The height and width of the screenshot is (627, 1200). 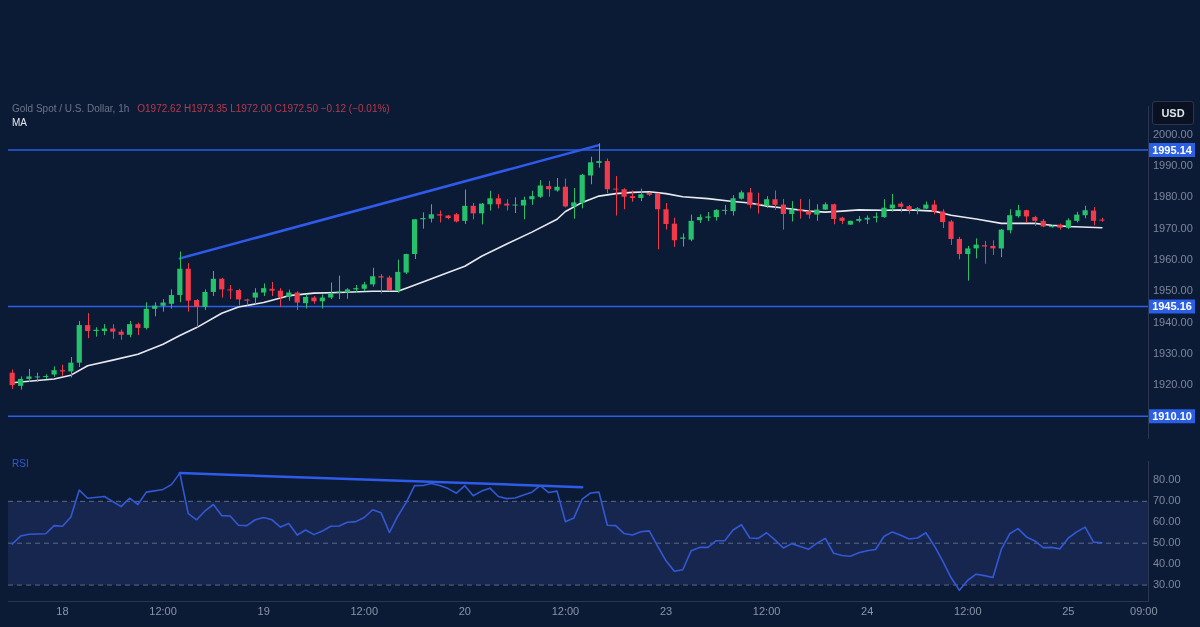 I want to click on x-tick-label: 09:00, so click(x=1144, y=611).